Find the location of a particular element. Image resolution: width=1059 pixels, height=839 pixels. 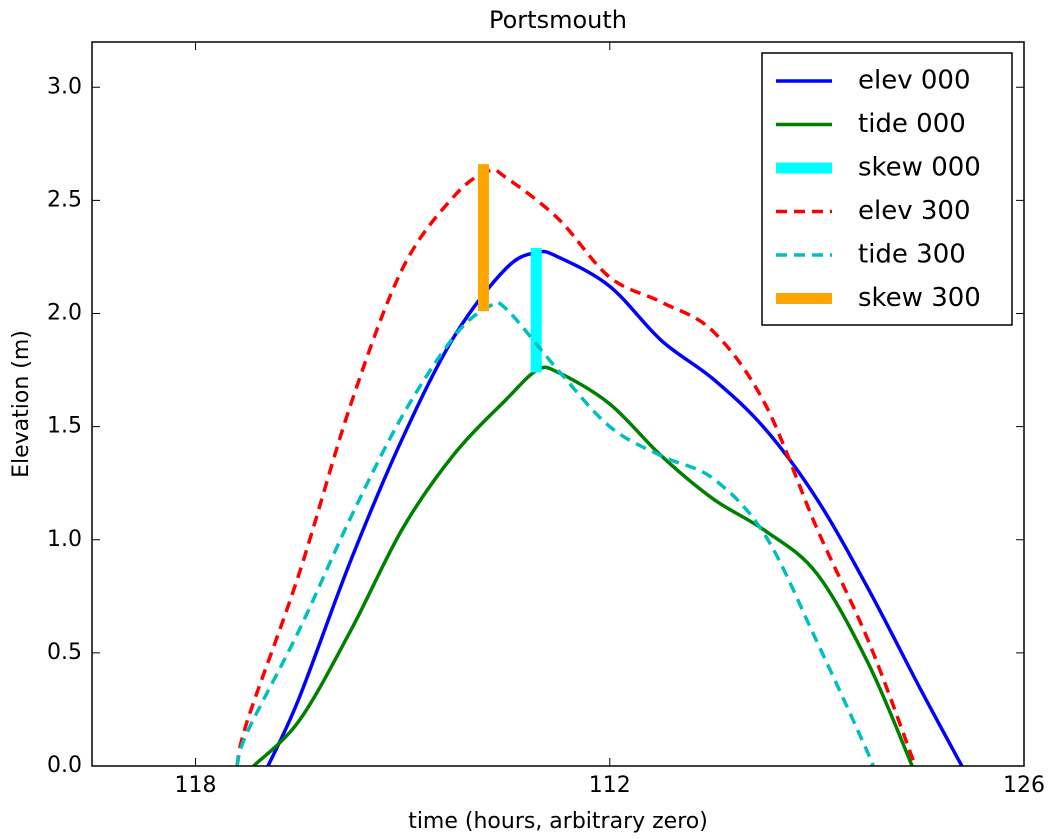

legend-label: elev 300 is located at coordinates (914, 211).